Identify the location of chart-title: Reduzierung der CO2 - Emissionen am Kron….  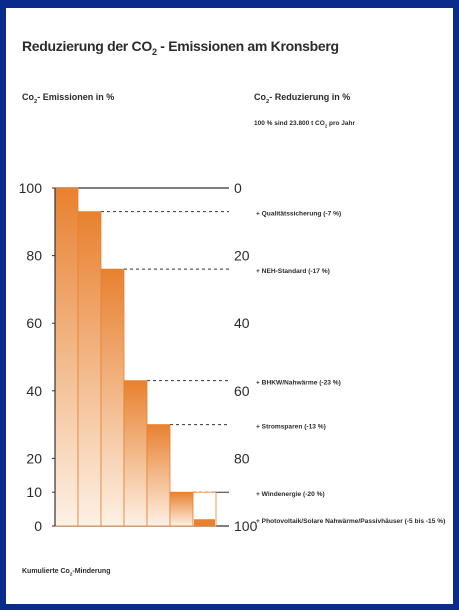
(180, 47).